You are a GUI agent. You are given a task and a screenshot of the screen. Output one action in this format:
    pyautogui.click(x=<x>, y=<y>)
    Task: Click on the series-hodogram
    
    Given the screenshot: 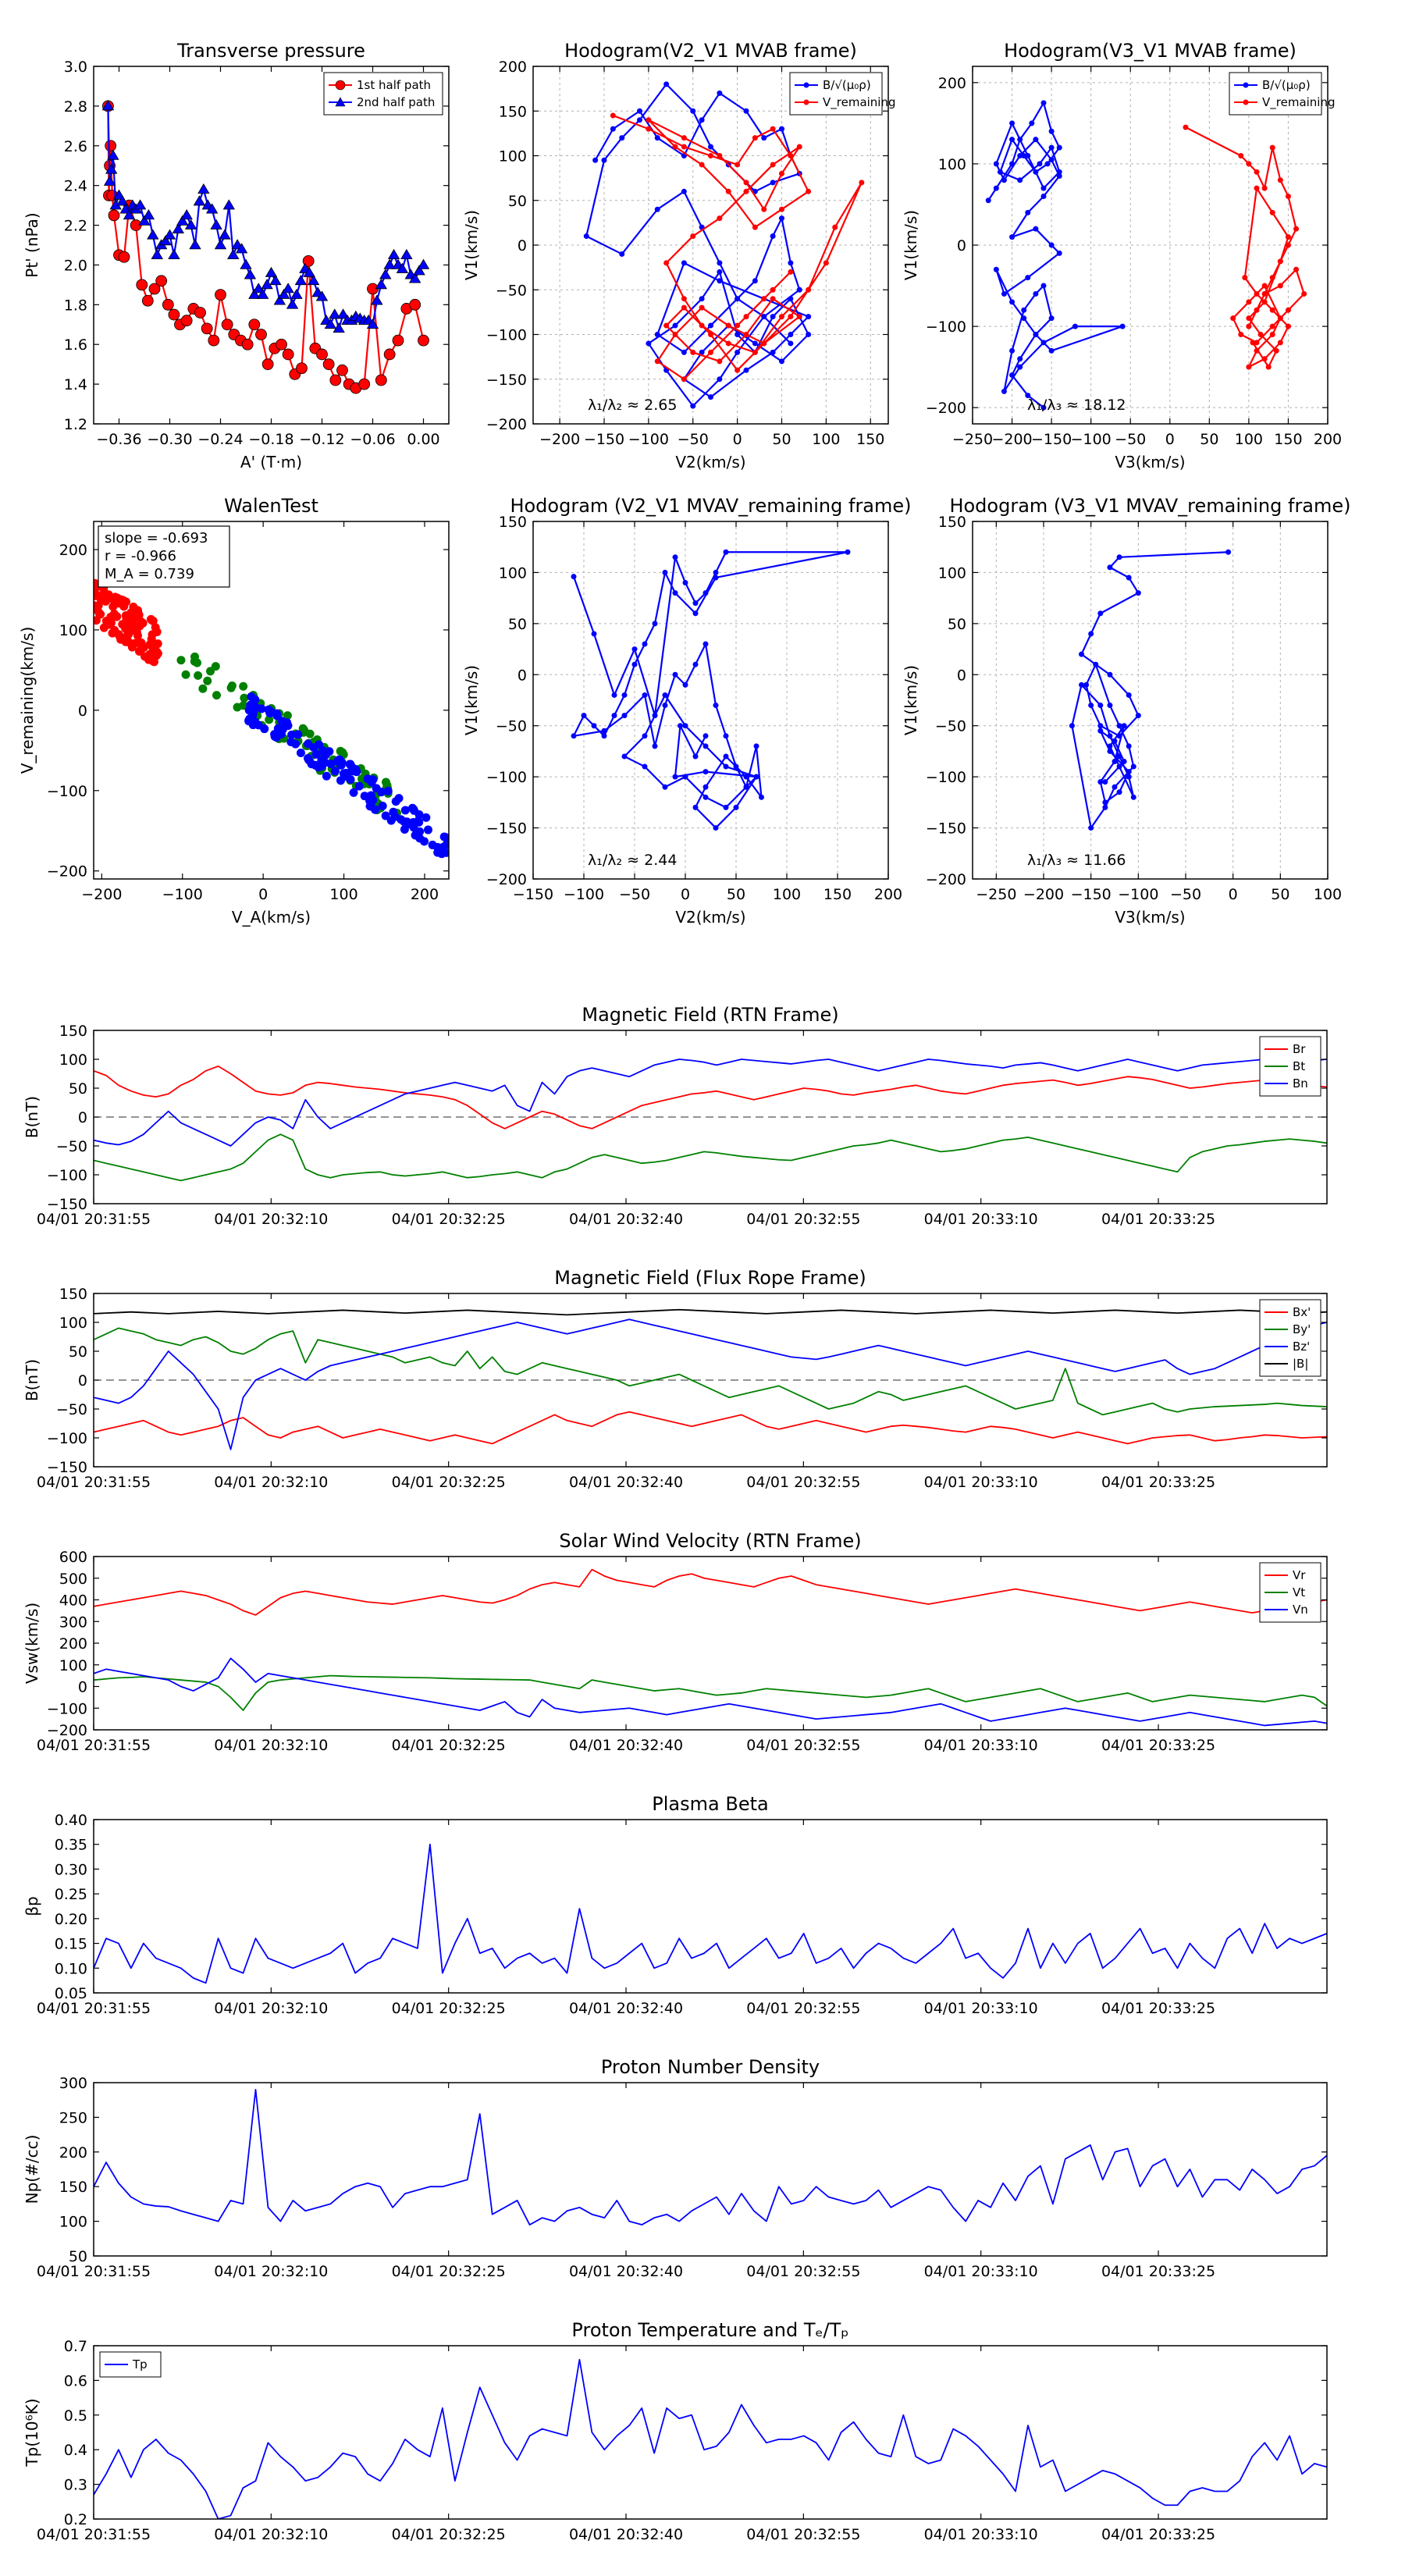 What is the action you would take?
    pyautogui.click(x=711, y=690)
    